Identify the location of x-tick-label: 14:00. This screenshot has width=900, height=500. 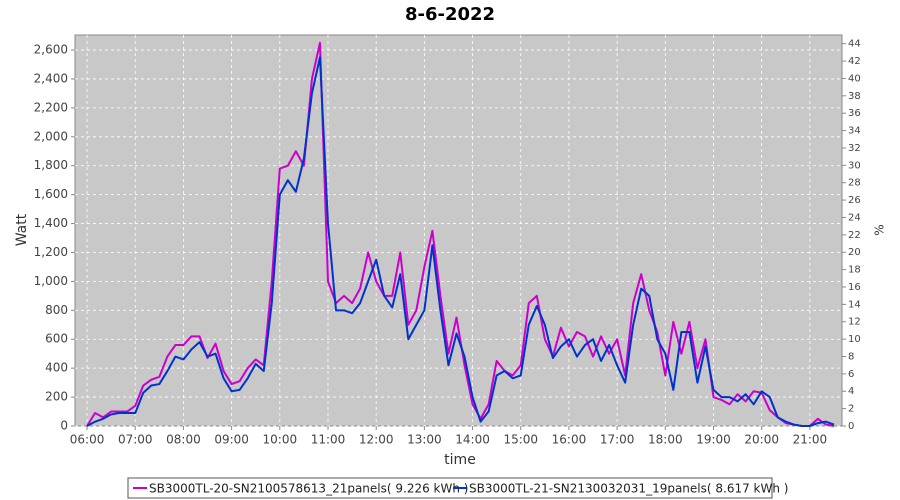
(472, 440).